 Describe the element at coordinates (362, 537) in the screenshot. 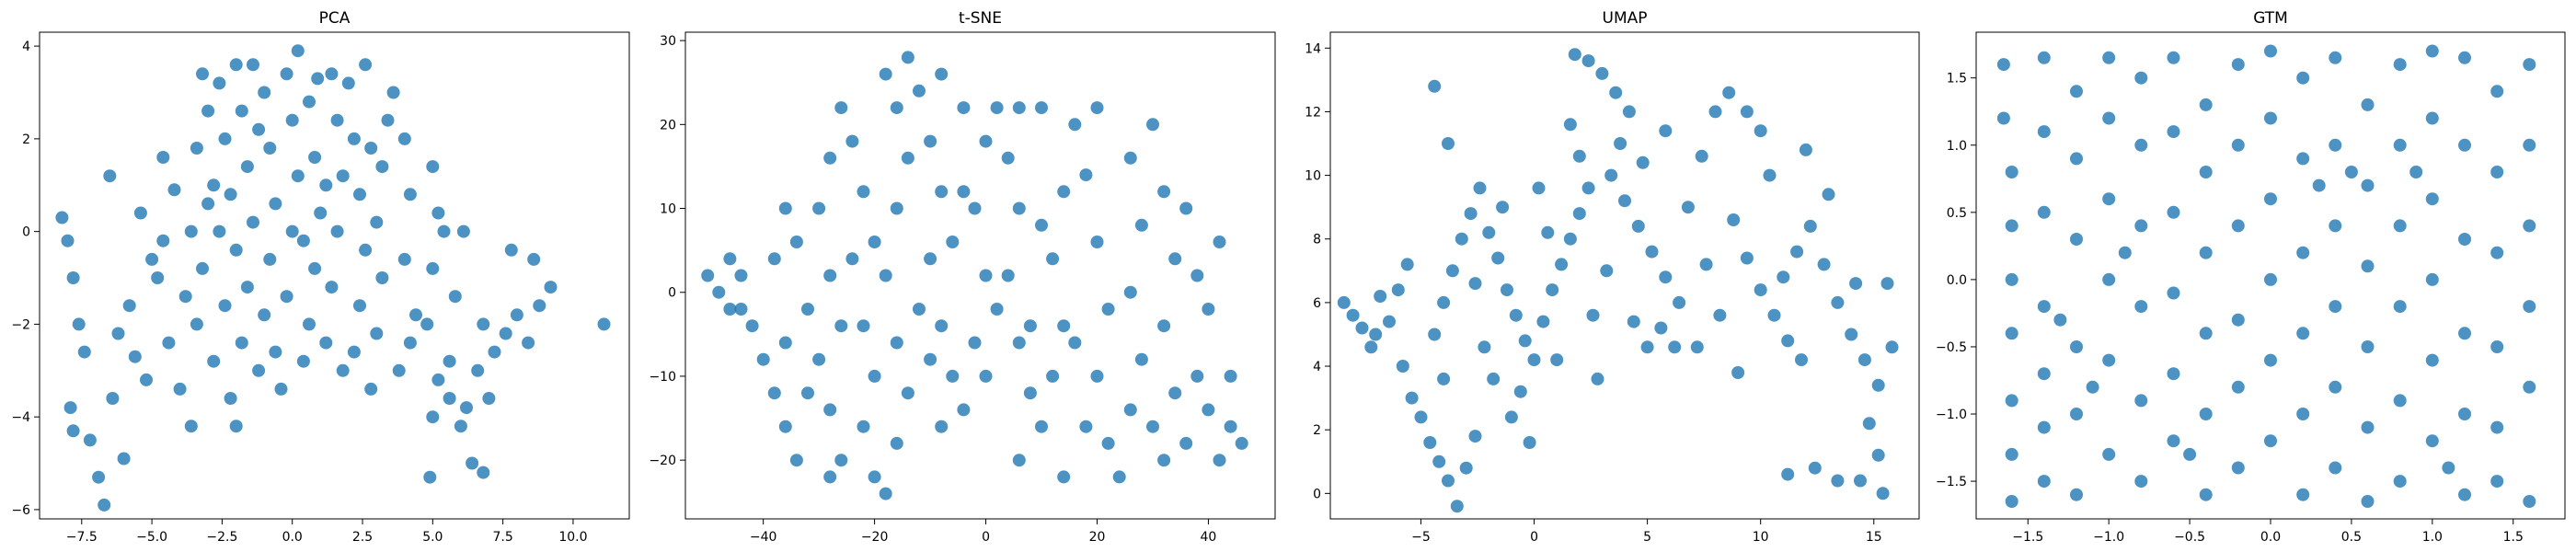

I see `pca-xtick-label: 2.5` at that location.